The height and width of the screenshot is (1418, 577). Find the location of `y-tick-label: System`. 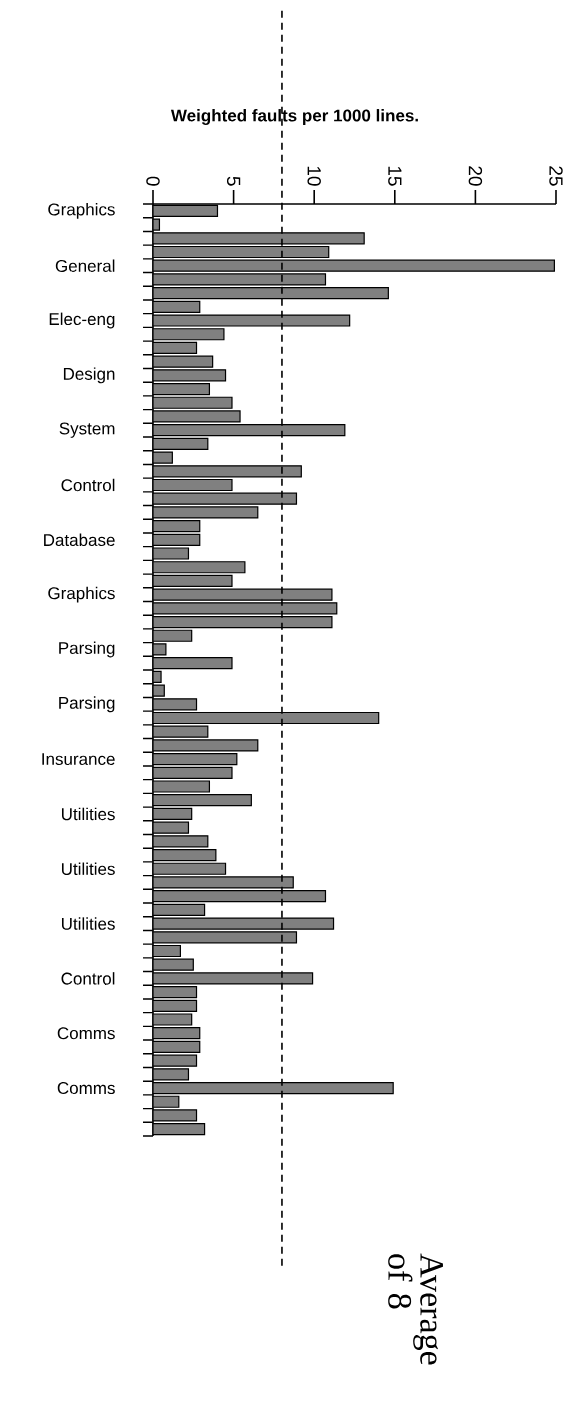

y-tick-label: System is located at coordinates (87, 430).